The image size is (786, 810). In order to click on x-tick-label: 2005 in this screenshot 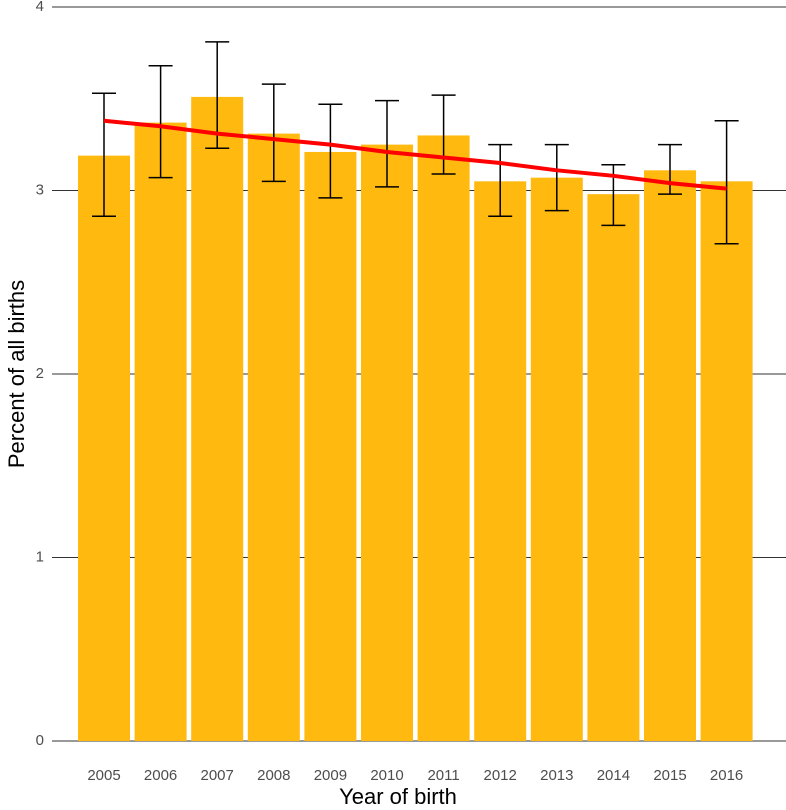, I will do `click(103, 775)`.